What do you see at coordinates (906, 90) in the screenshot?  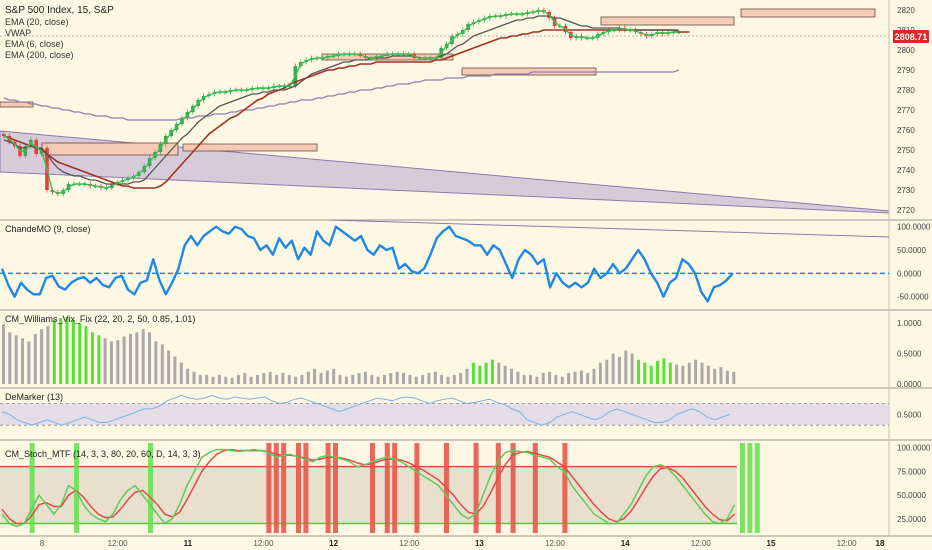 I see `price-tick-label: 2780` at bounding box center [906, 90].